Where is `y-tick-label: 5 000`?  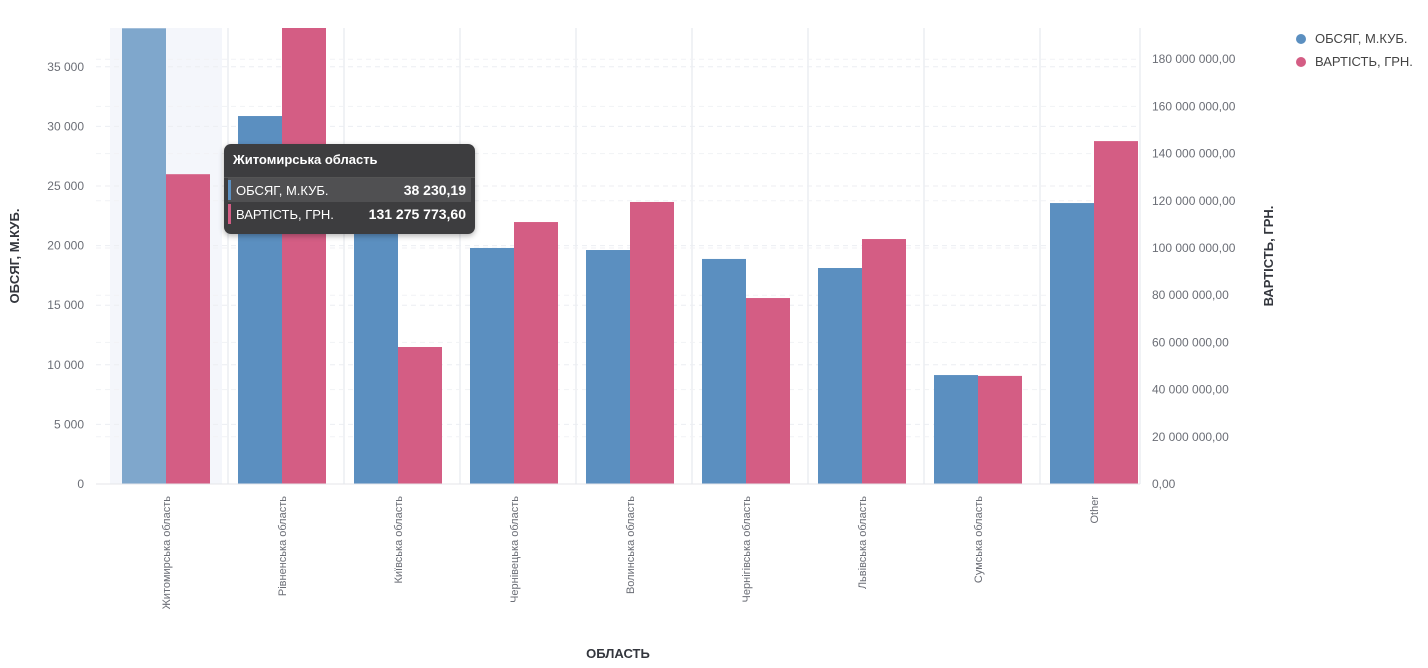
y-tick-label: 5 000 is located at coordinates (69, 424).